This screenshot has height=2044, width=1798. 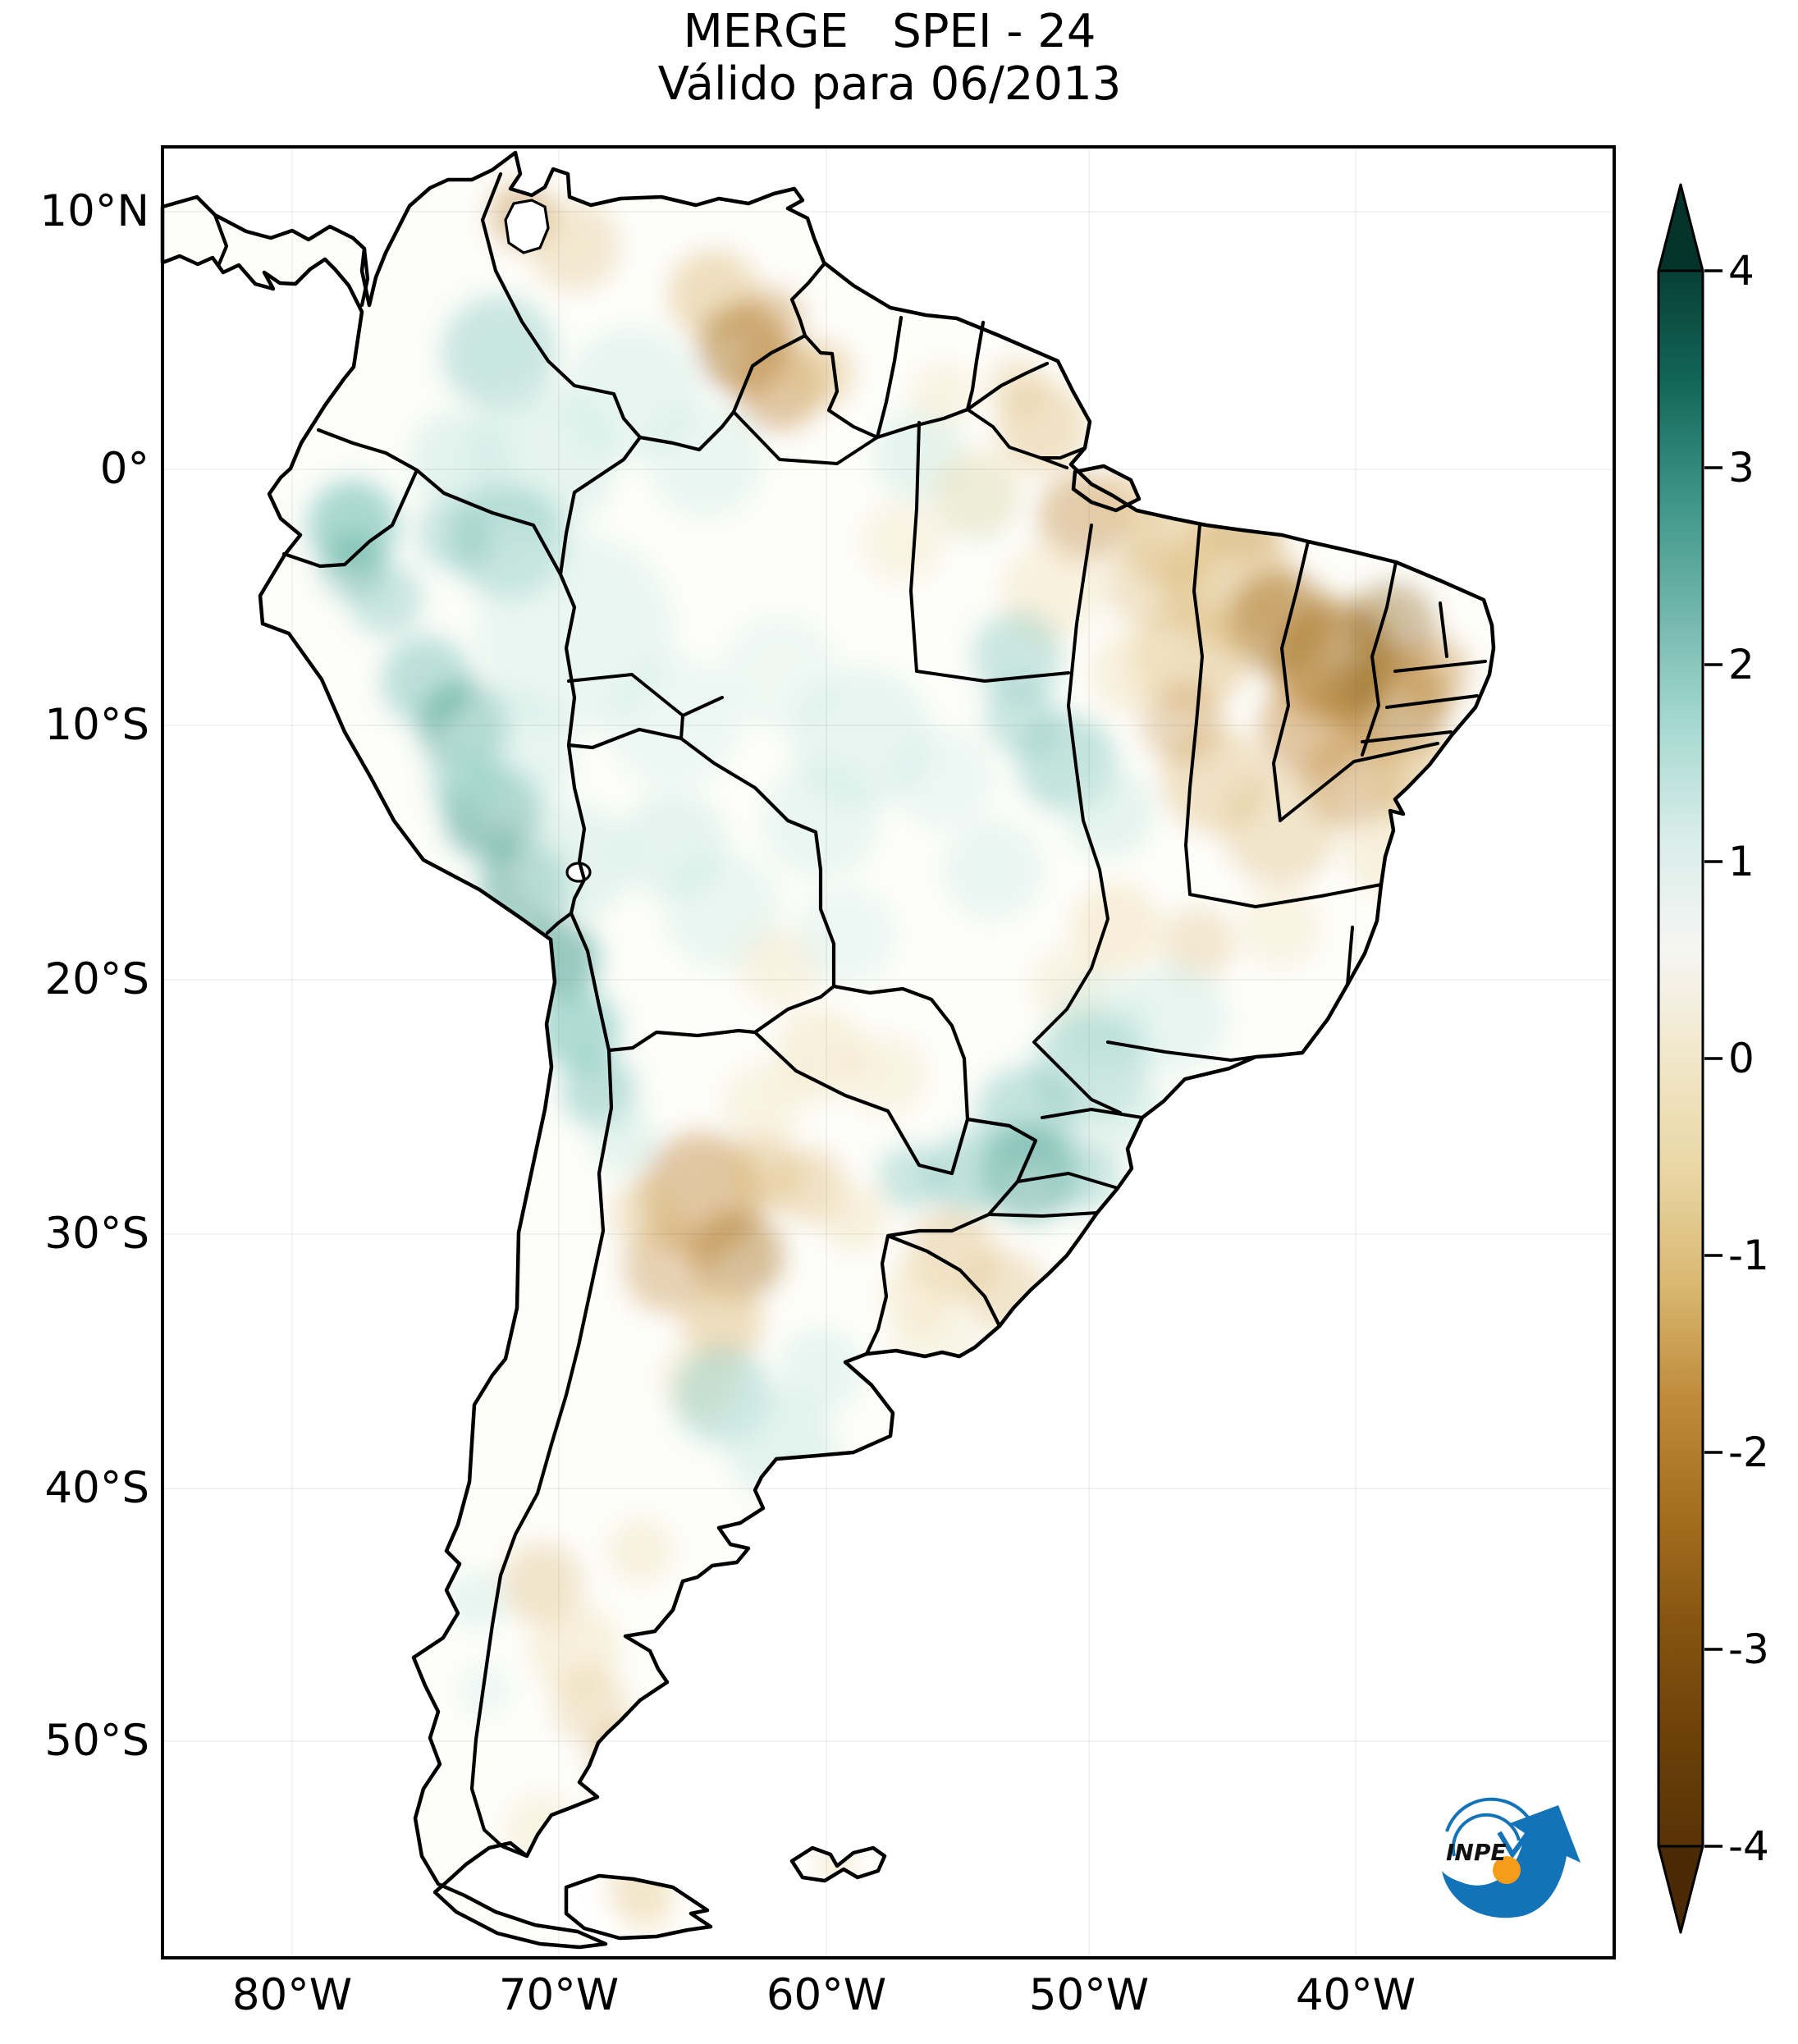 I want to click on inpe-down-arrow-icon, so click(x=1513, y=1845).